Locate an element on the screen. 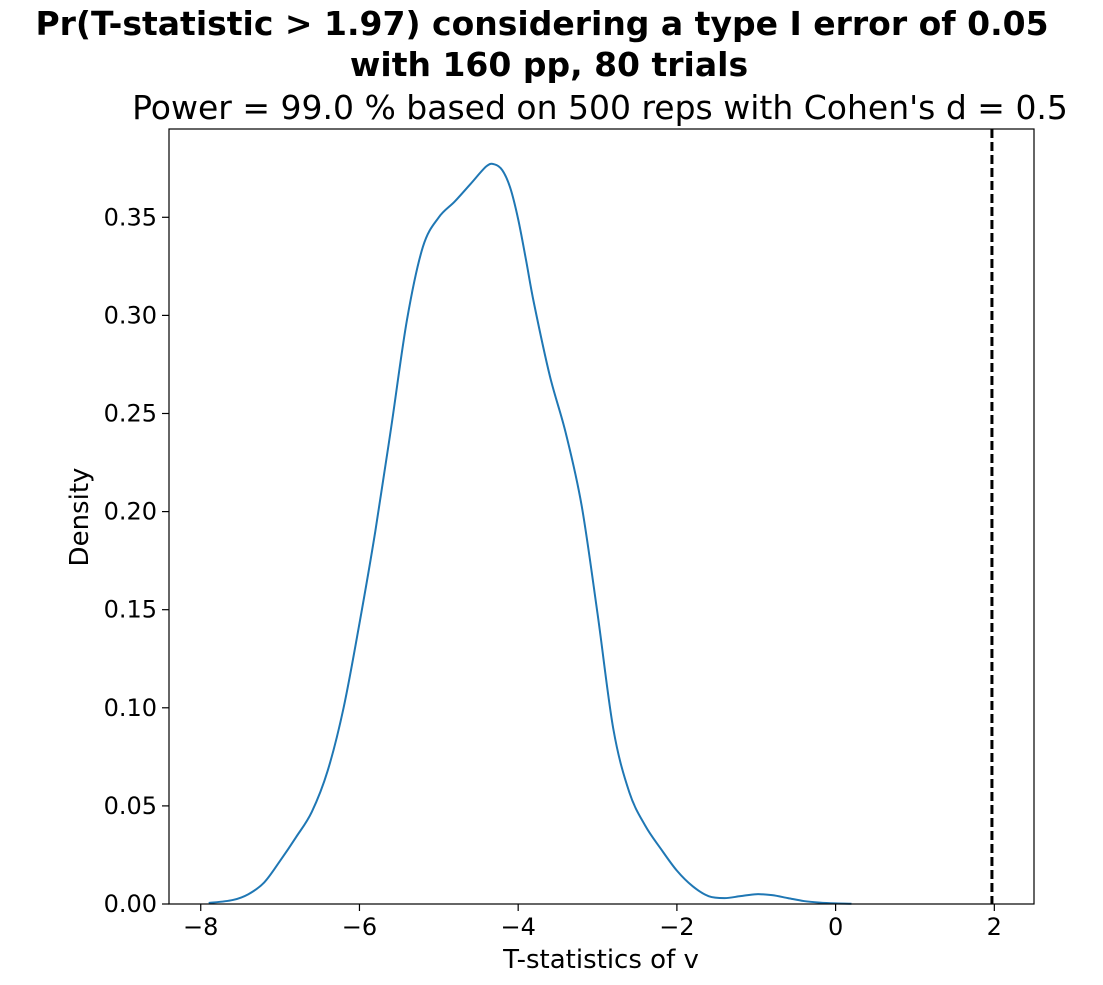 This screenshot has width=1103, height=985. y-tick-label: 0.35 is located at coordinates (130, 217).